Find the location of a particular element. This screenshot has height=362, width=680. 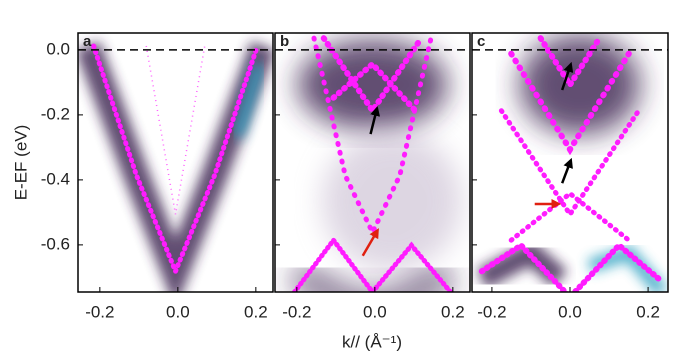

y-tick-label: -0.6 is located at coordinates (55, 243).